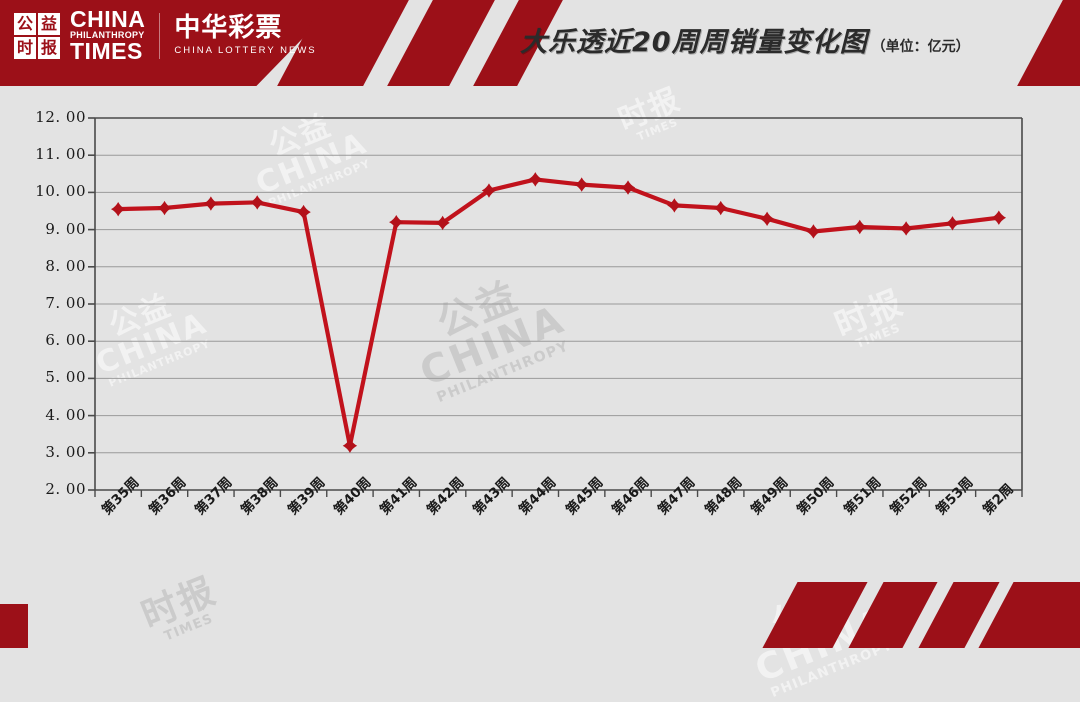 The height and width of the screenshot is (702, 1080). I want to click on y-axis-tick-label: 7. 00, so click(65, 303).